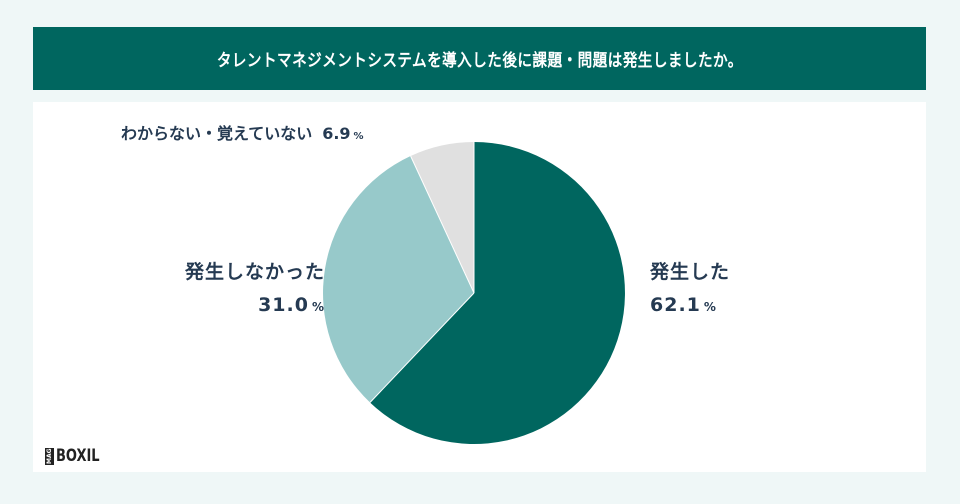 This screenshot has height=504, width=960. I want to click on chart-header: タレントマネジメントシステムを導入した後に課題・問題は発生しましたか。, so click(479, 58).